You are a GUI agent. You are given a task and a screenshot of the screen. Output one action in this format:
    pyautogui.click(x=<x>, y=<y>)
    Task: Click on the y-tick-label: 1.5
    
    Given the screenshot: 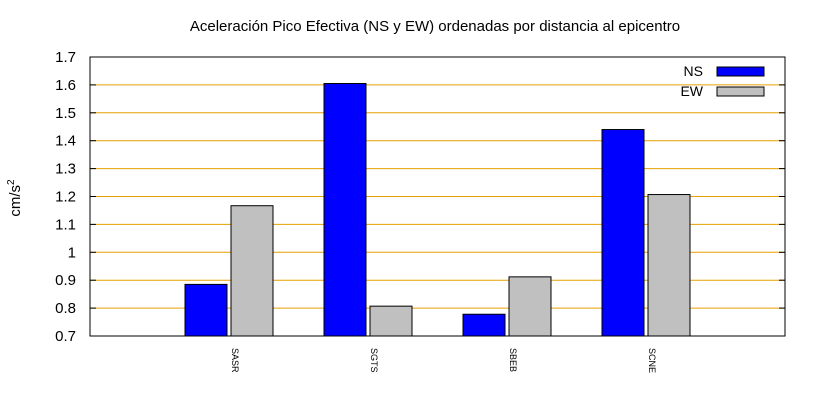 What is the action you would take?
    pyautogui.click(x=65, y=113)
    